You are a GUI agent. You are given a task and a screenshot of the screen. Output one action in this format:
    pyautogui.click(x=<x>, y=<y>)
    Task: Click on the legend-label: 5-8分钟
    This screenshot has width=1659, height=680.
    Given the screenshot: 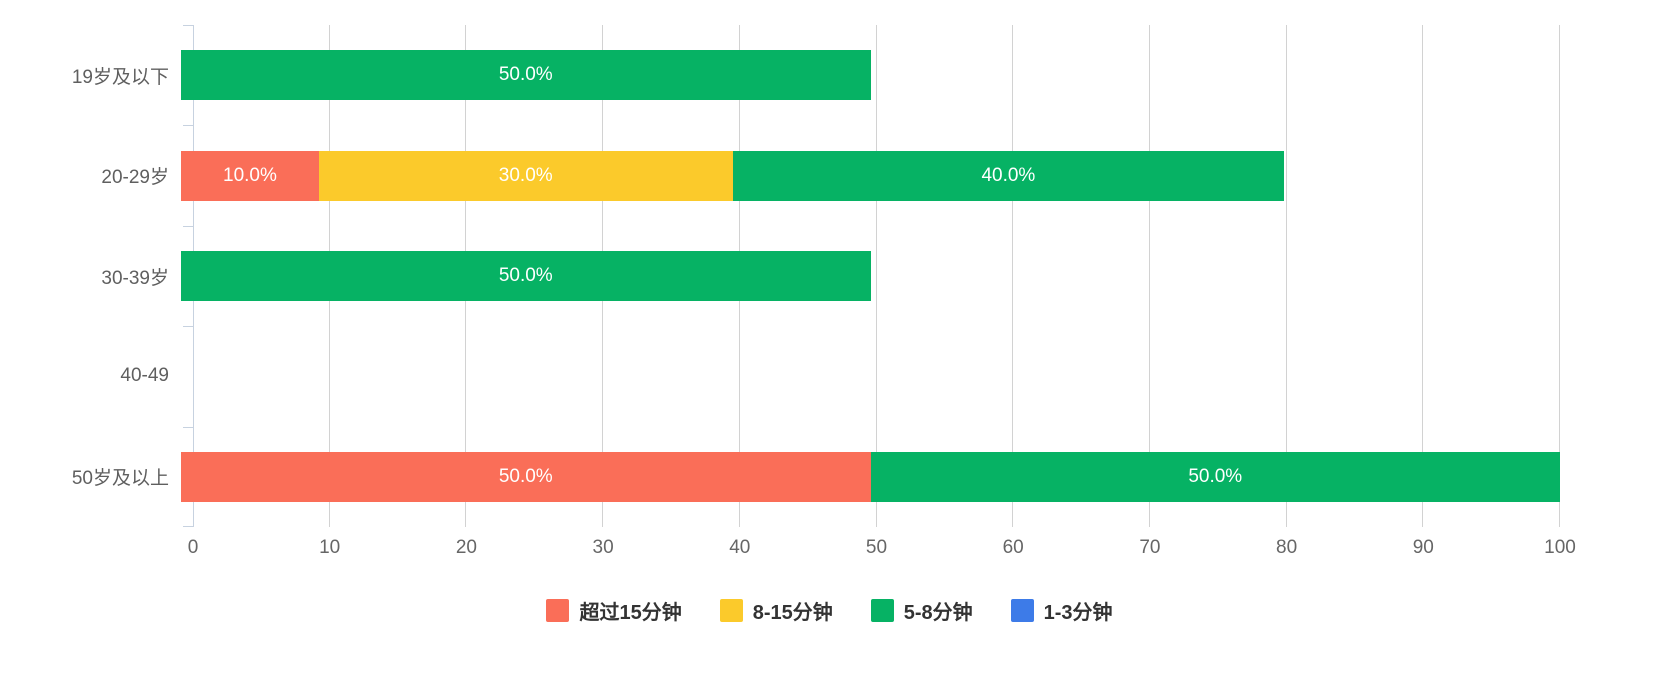 What is the action you would take?
    pyautogui.click(x=938, y=613)
    